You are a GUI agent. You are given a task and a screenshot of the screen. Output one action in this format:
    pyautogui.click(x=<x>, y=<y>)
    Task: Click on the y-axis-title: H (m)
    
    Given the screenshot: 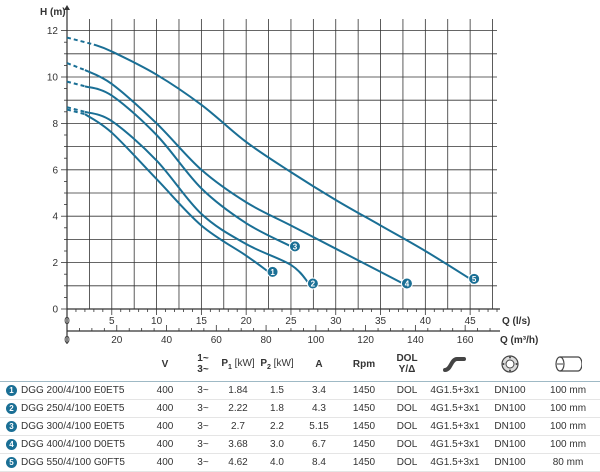 What is the action you would take?
    pyautogui.click(x=53, y=12)
    